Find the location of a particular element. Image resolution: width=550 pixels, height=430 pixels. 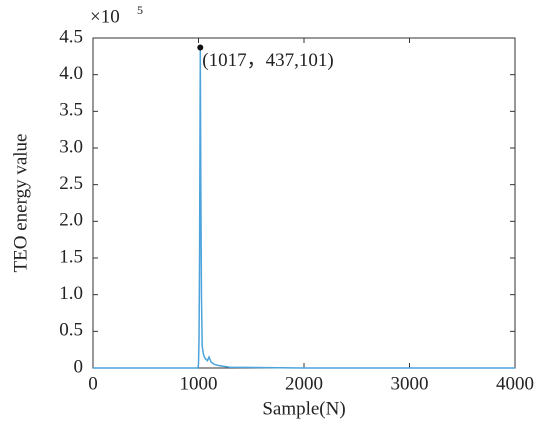

y-multiplier-exponent: 5 is located at coordinates (140, 10).